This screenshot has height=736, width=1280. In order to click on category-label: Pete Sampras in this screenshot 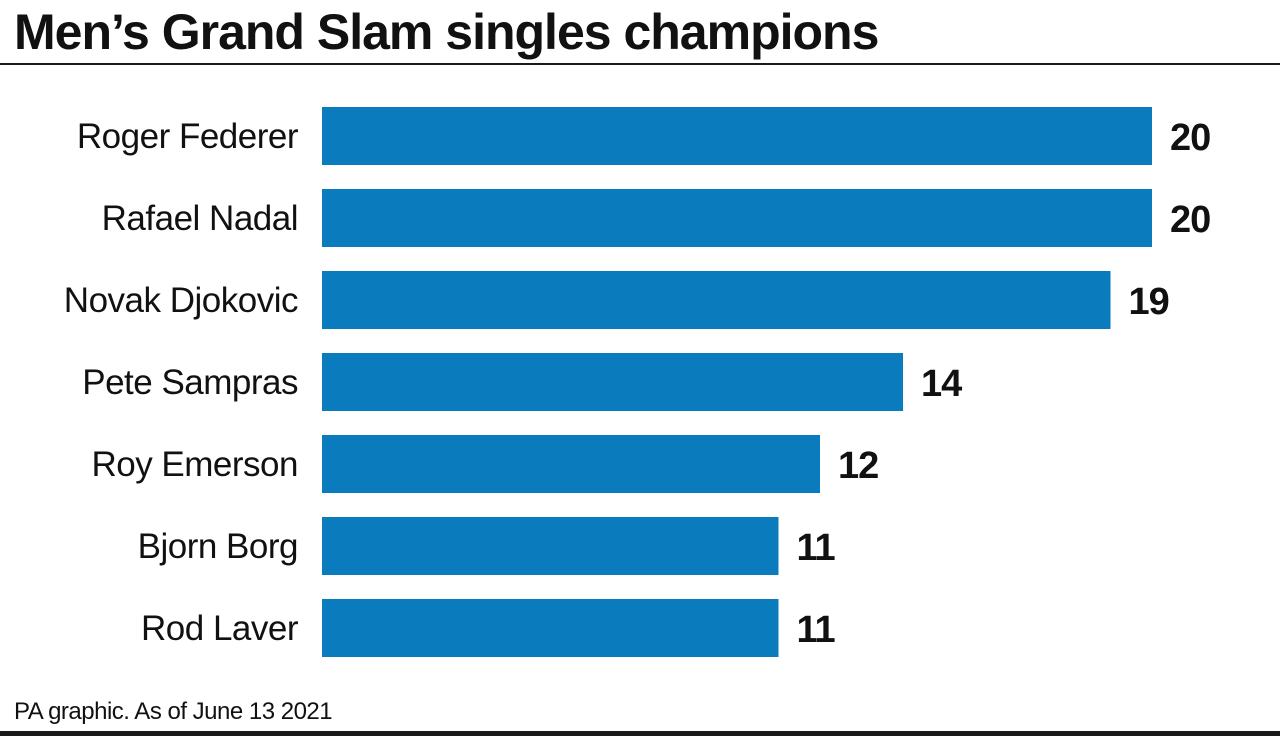, I will do `click(190, 382)`.